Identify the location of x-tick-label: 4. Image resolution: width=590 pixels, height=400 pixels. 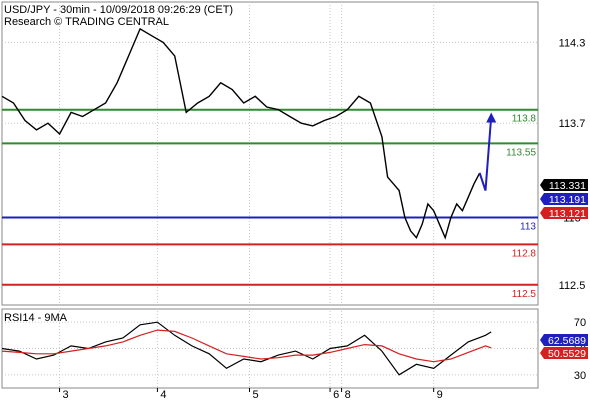
(163, 394).